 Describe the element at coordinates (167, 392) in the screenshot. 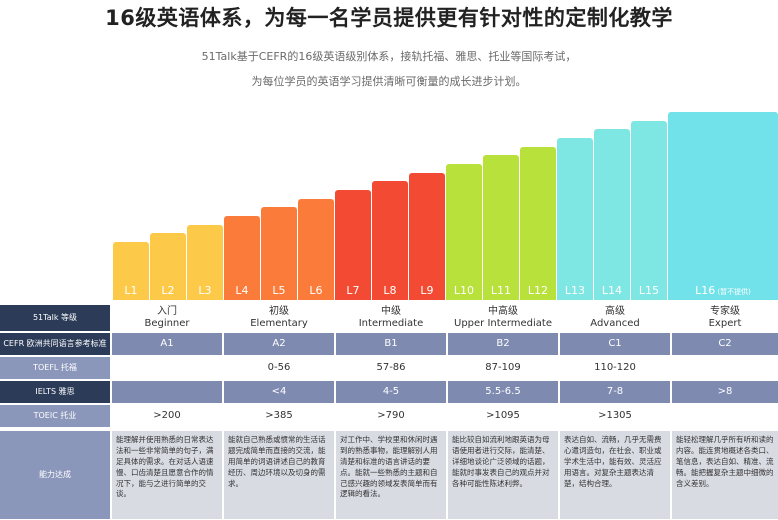

I see `ielts-cell` at that location.